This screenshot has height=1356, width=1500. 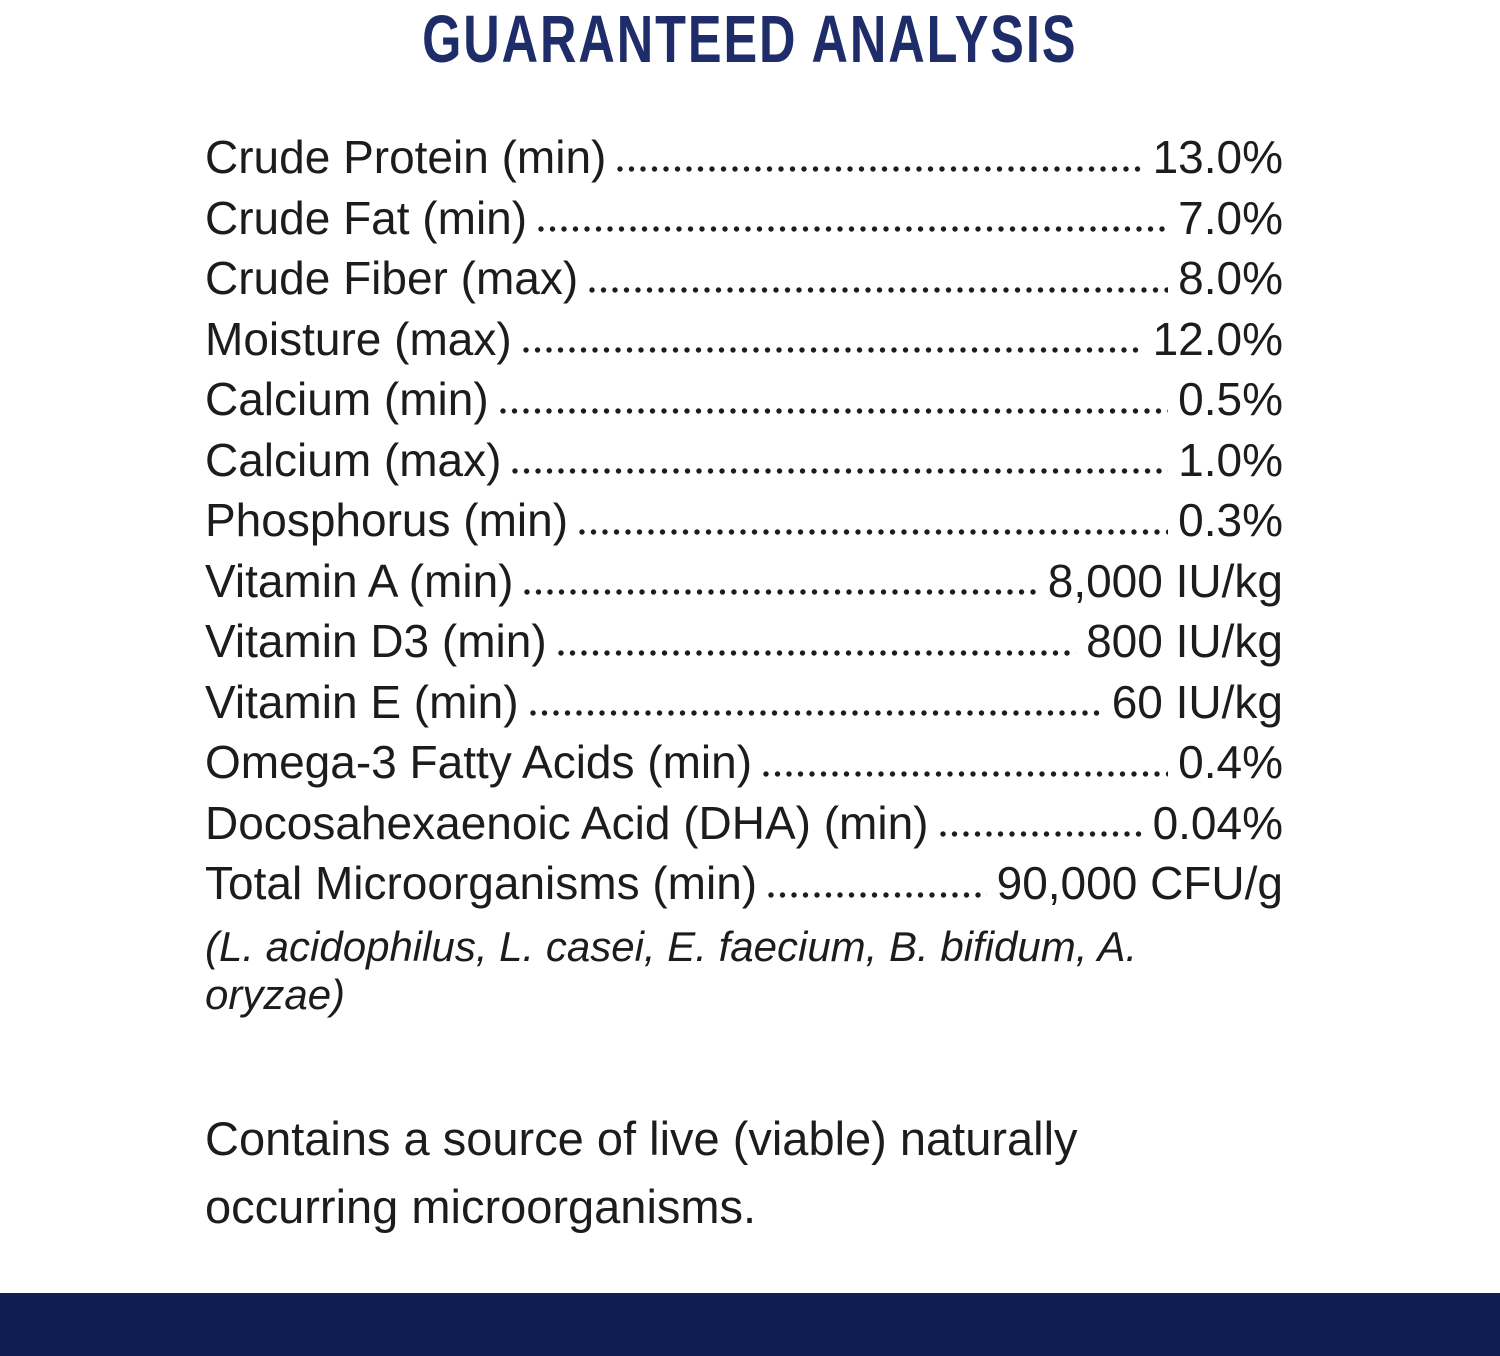 What do you see at coordinates (567, 822) in the screenshot?
I see `analysis-label: Docosahexaenoic Acid (DHA) (min)` at bounding box center [567, 822].